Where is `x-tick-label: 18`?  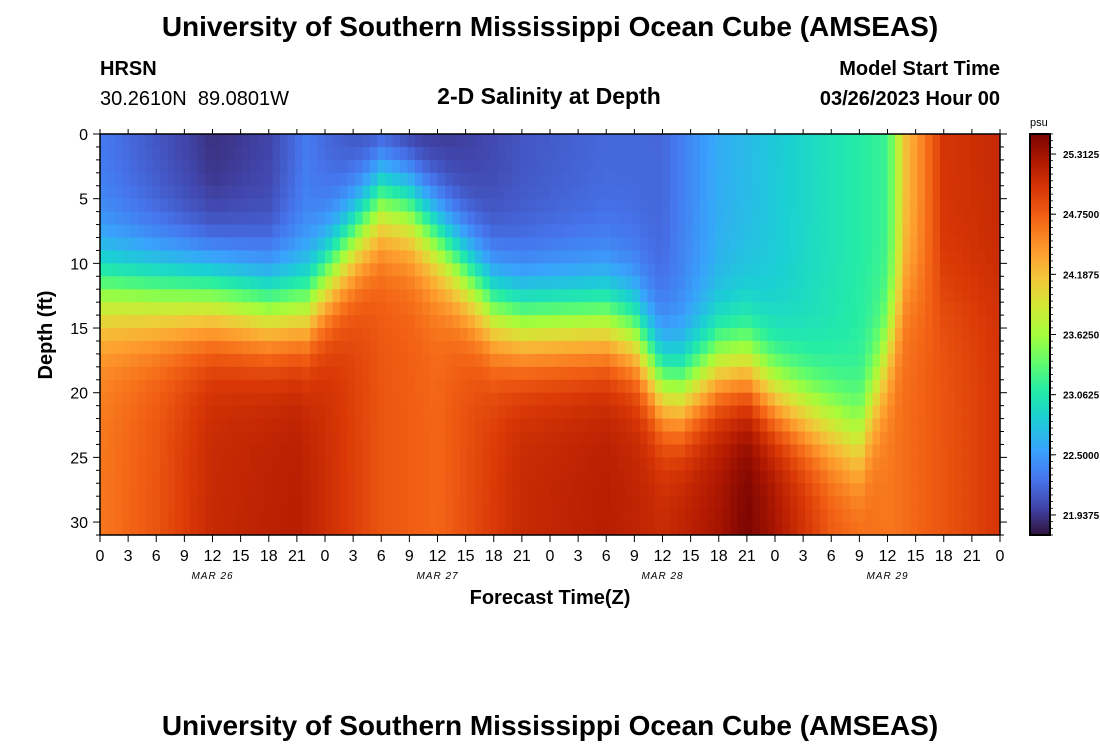 x-tick-label: 18 is located at coordinates (494, 556).